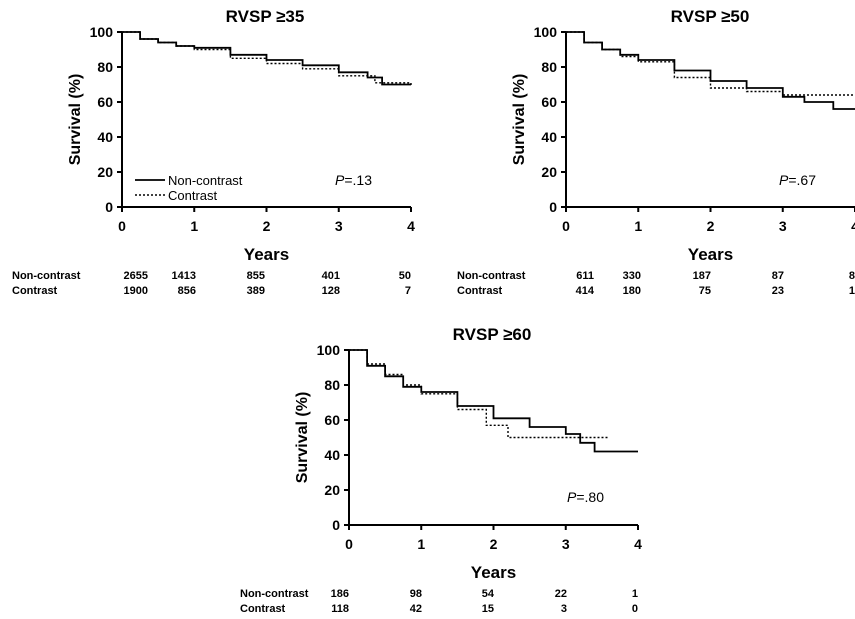 The image size is (855, 619). Describe the element at coordinates (331, 291) in the screenshot. I see `rvsp35-risk-value: 128` at that location.